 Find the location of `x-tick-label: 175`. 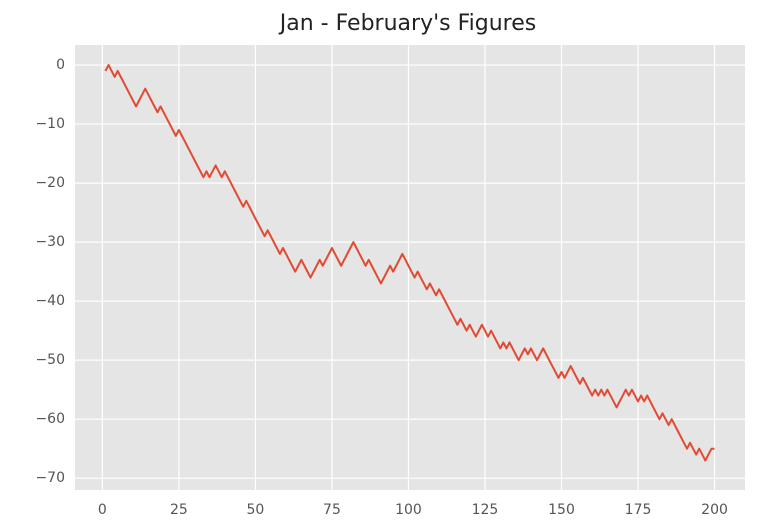

x-tick-label: 175 is located at coordinates (638, 510).